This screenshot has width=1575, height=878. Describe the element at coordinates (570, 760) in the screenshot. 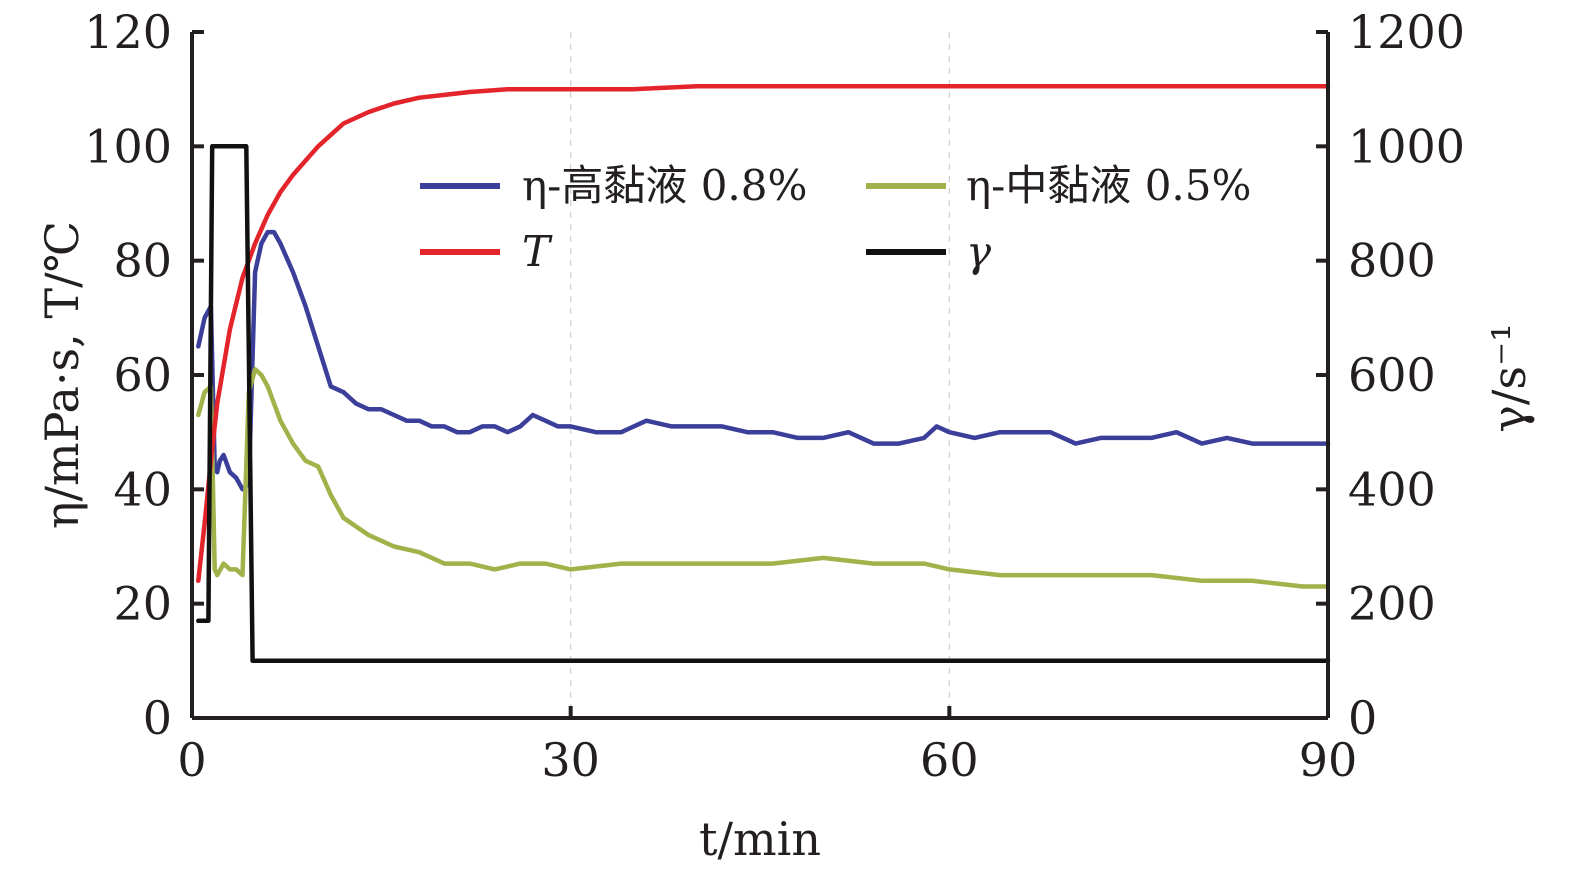

I see `x-tick-label: 30` at that location.